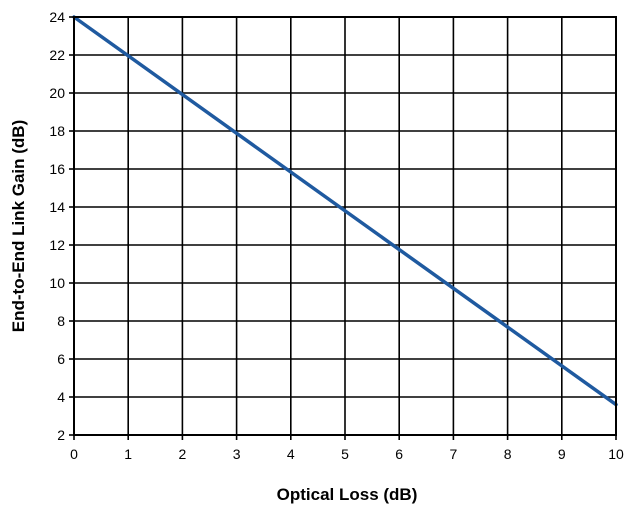 The image size is (626, 508). Describe the element at coordinates (237, 454) in the screenshot. I see `x-tick-label: 3` at that location.